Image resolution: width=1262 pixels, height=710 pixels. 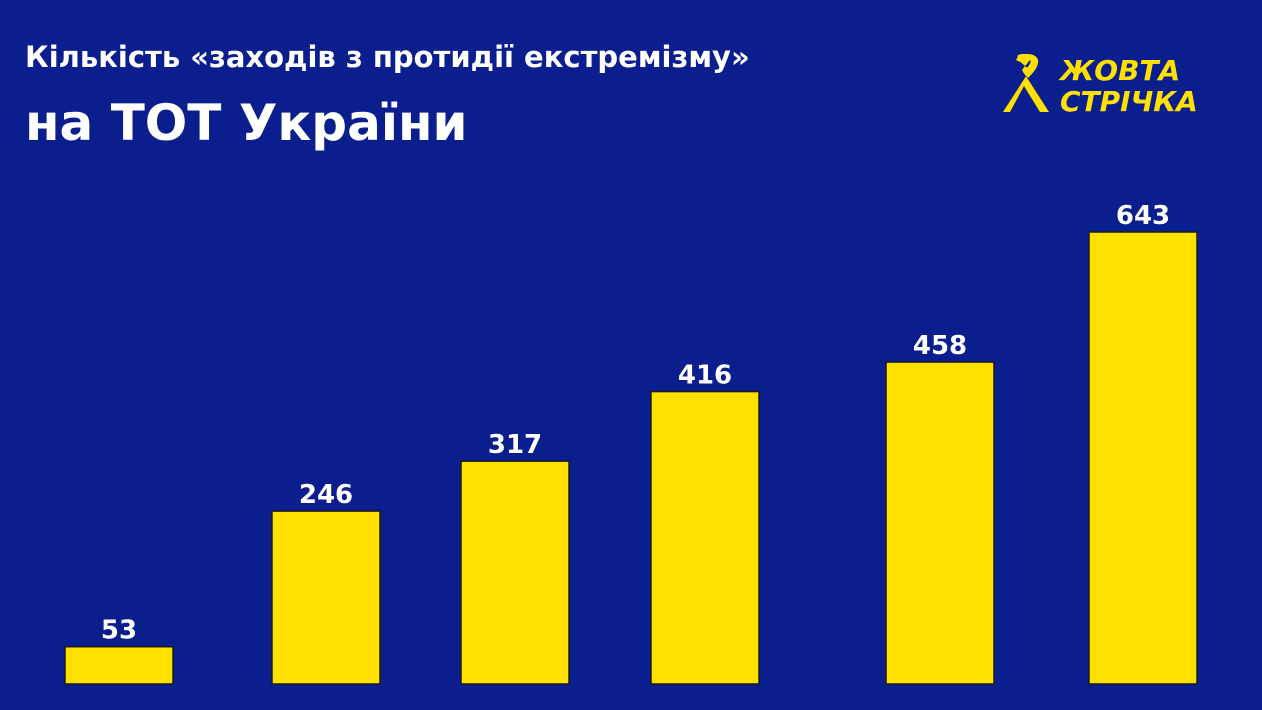 What do you see at coordinates (1129, 101) in the screenshot?
I see `logo-text: СТРІЧКА` at bounding box center [1129, 101].